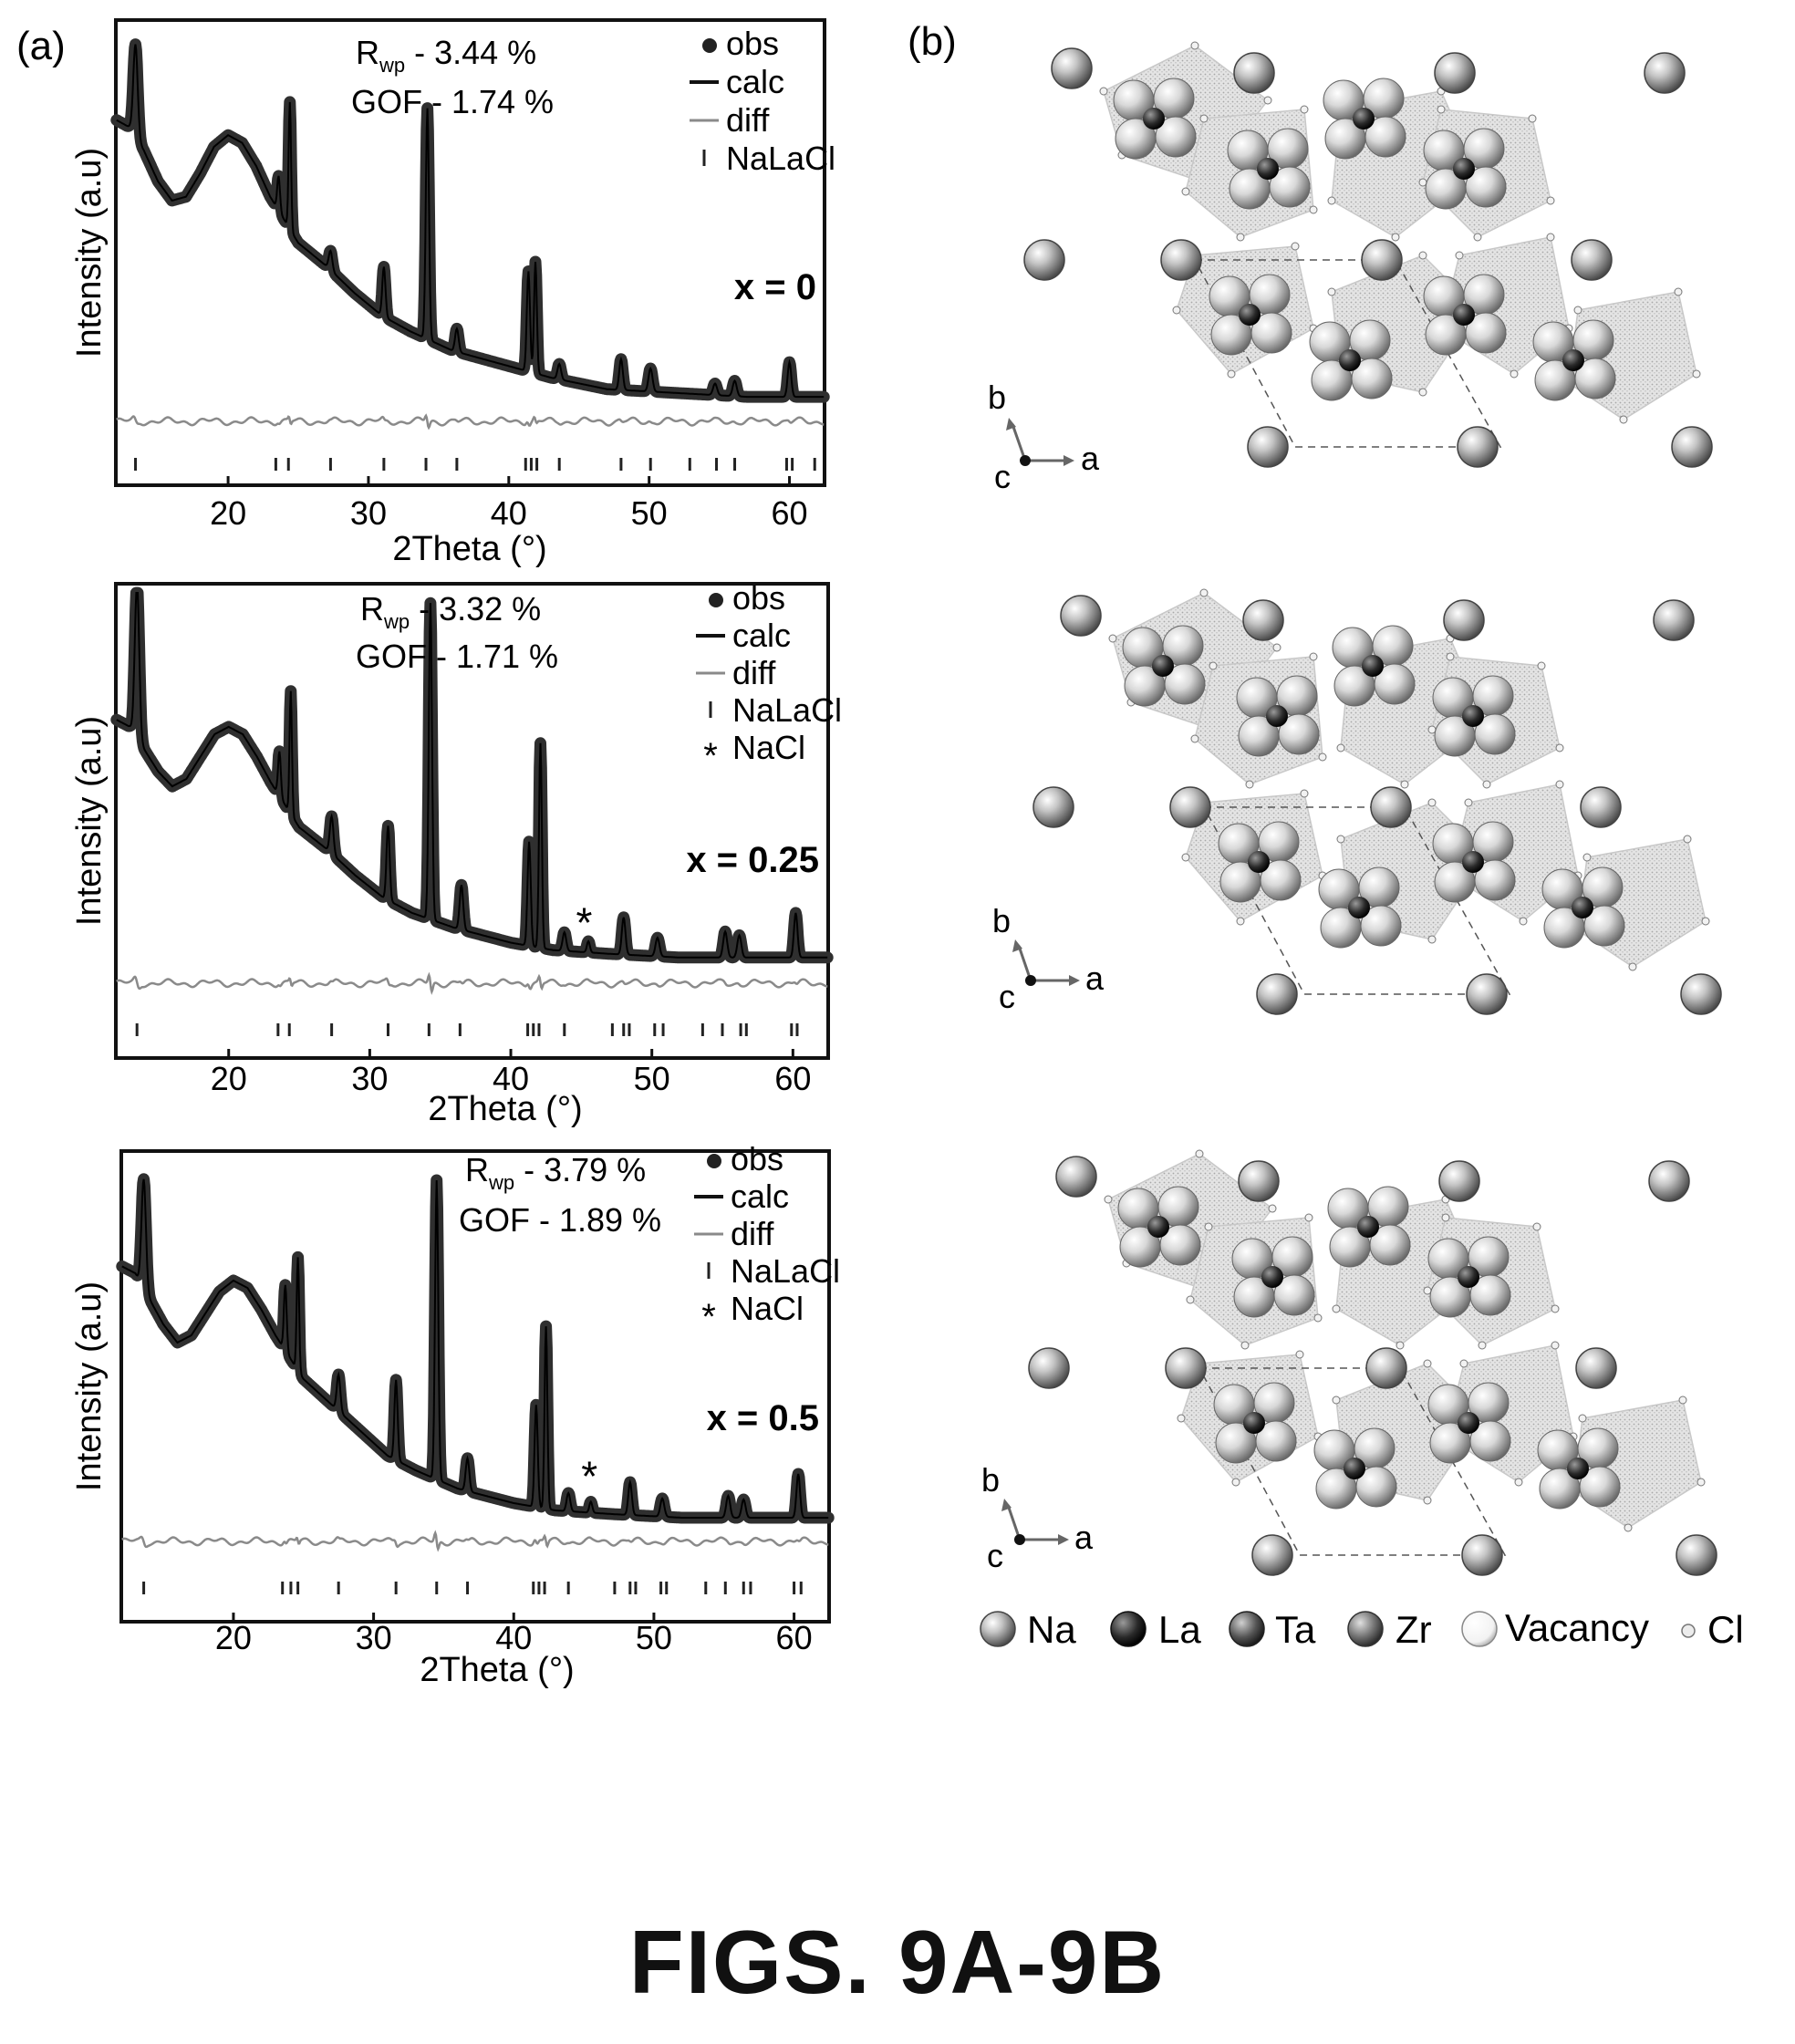  What do you see at coordinates (787, 710) in the screenshot?
I see `legend-entry-label: NaLaCl` at bounding box center [787, 710].